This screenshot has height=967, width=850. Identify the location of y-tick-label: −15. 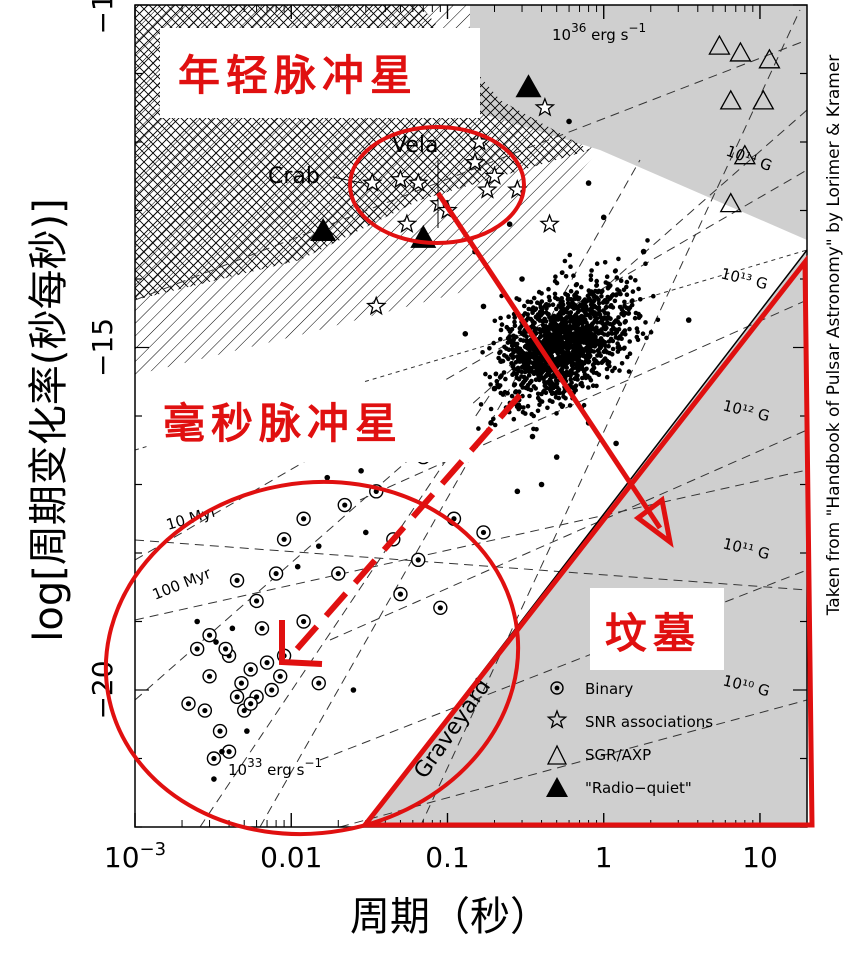
(102, 347).